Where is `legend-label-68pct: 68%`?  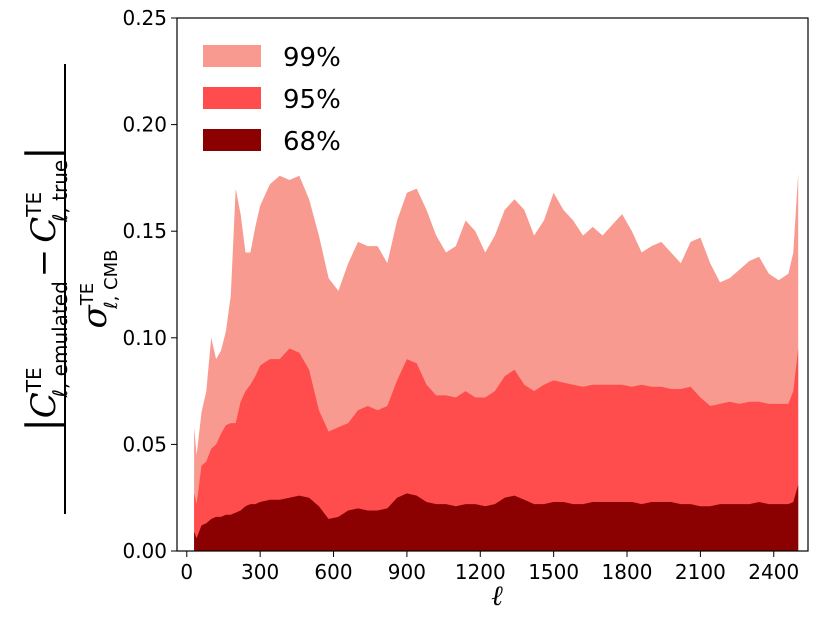
legend-label-68pct: 68% is located at coordinates (312, 142).